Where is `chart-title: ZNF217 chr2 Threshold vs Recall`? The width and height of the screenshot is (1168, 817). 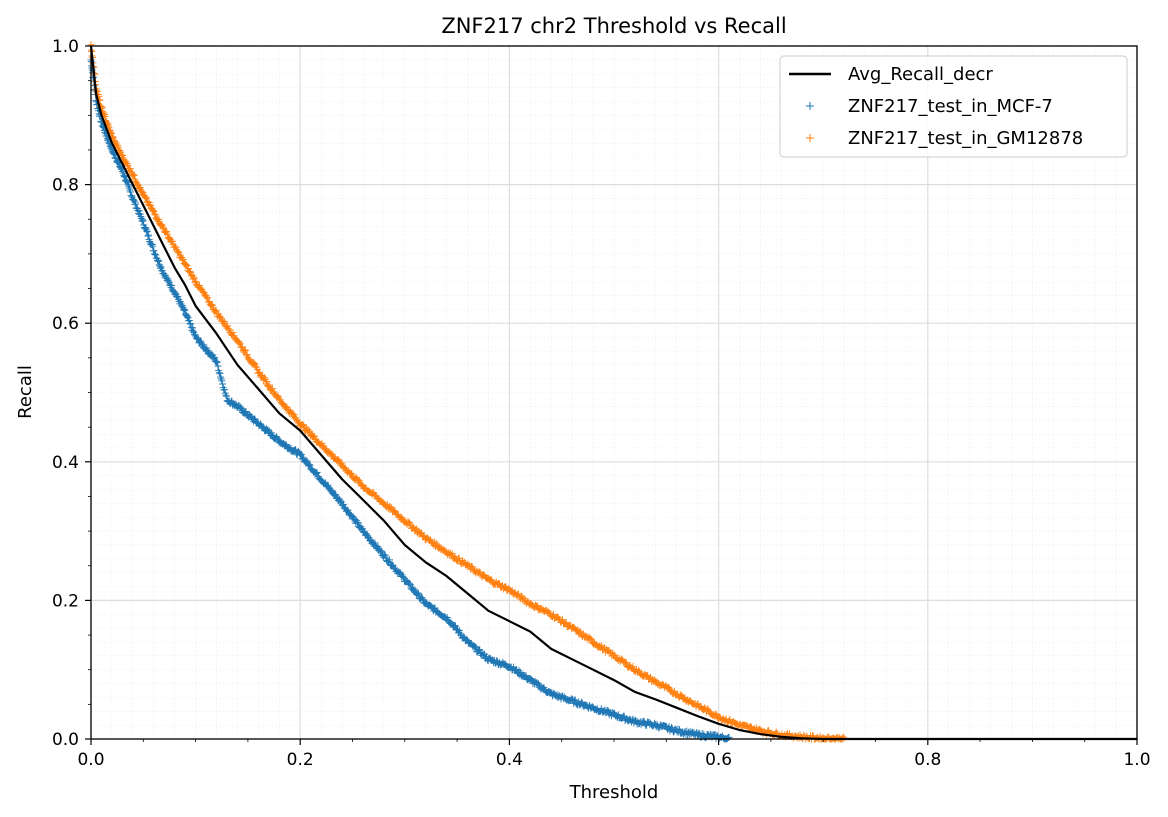
chart-title: ZNF217 chr2 Threshold vs Recall is located at coordinates (613, 26).